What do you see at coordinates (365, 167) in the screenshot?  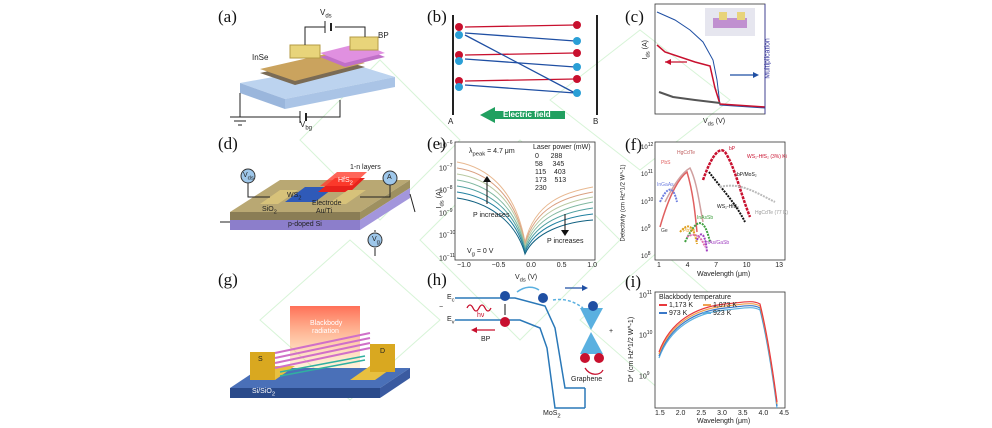 I see `layers-label: 1-n layers` at bounding box center [365, 167].